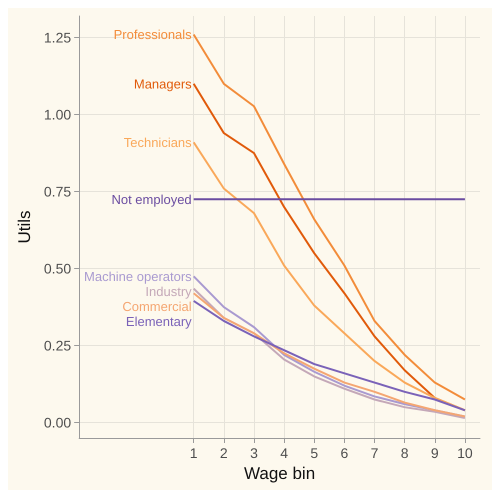 This screenshot has height=498, width=500. Describe the element at coordinates (194, 453) in the screenshot. I see `x-tick-label: 1` at that location.